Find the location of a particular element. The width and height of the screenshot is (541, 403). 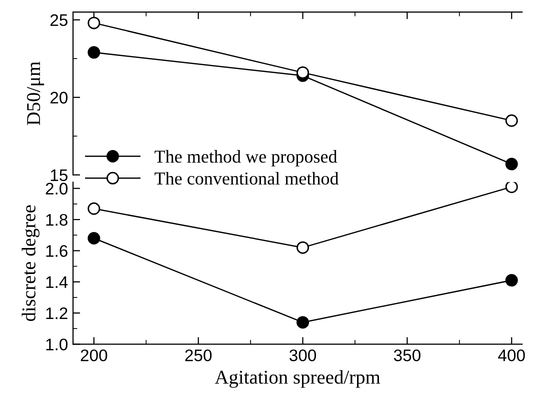

y-tick-label: 20 is located at coordinates (59, 98).